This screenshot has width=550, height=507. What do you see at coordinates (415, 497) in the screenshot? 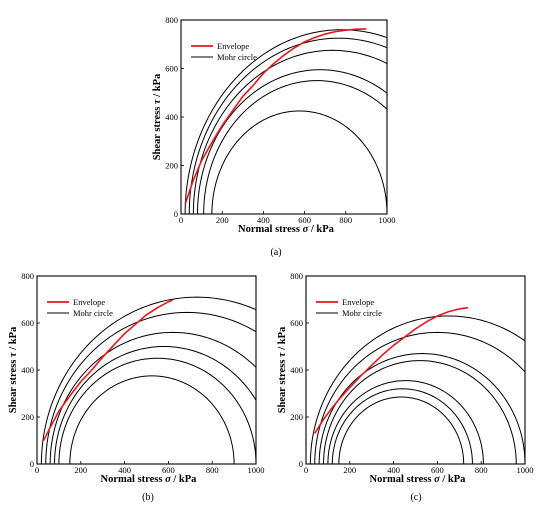
I see `caption-c: (c)` at bounding box center [415, 497].